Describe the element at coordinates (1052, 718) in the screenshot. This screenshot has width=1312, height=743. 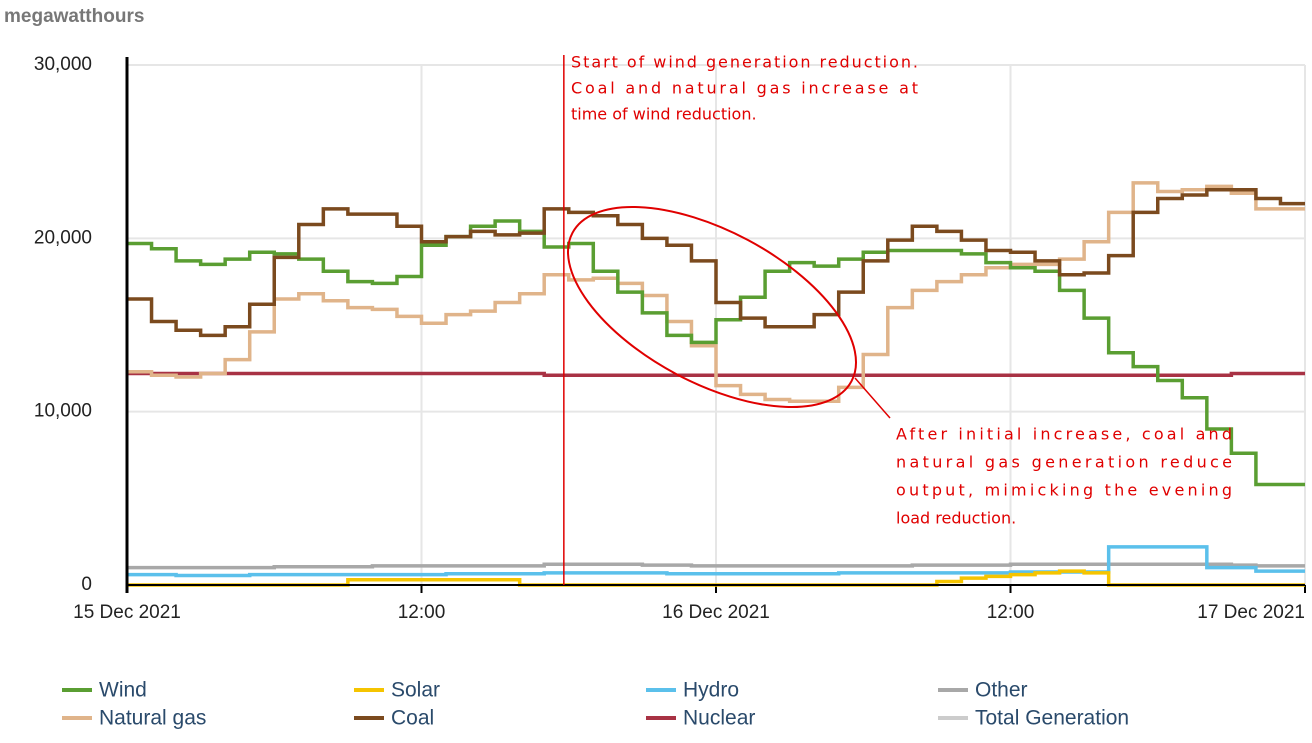
I see `legend-label: Total Generation` at that location.